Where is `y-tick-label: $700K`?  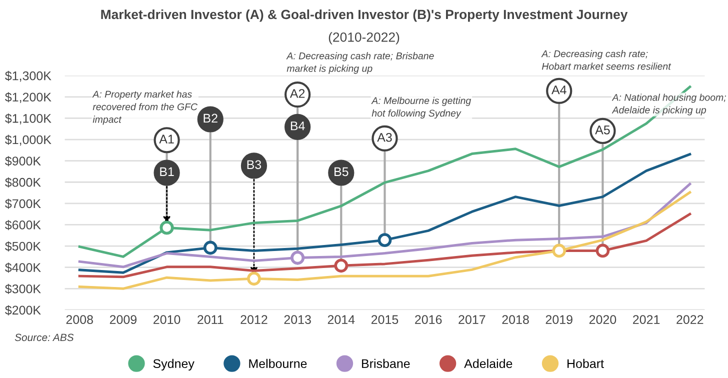
y-tick-label: $700K is located at coordinates (23, 203).